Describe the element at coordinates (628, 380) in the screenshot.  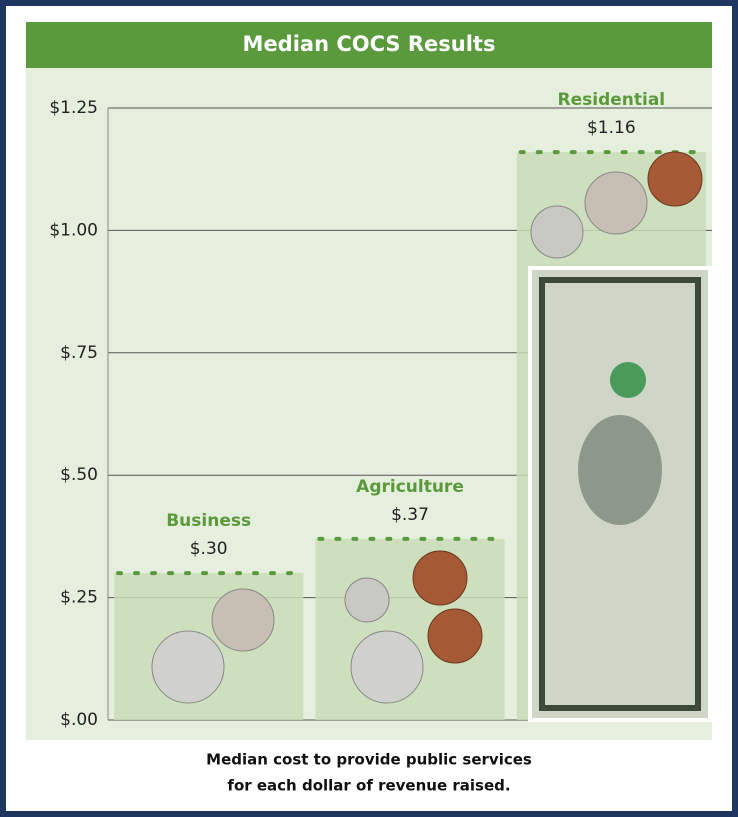
I see `bill-seal` at that location.